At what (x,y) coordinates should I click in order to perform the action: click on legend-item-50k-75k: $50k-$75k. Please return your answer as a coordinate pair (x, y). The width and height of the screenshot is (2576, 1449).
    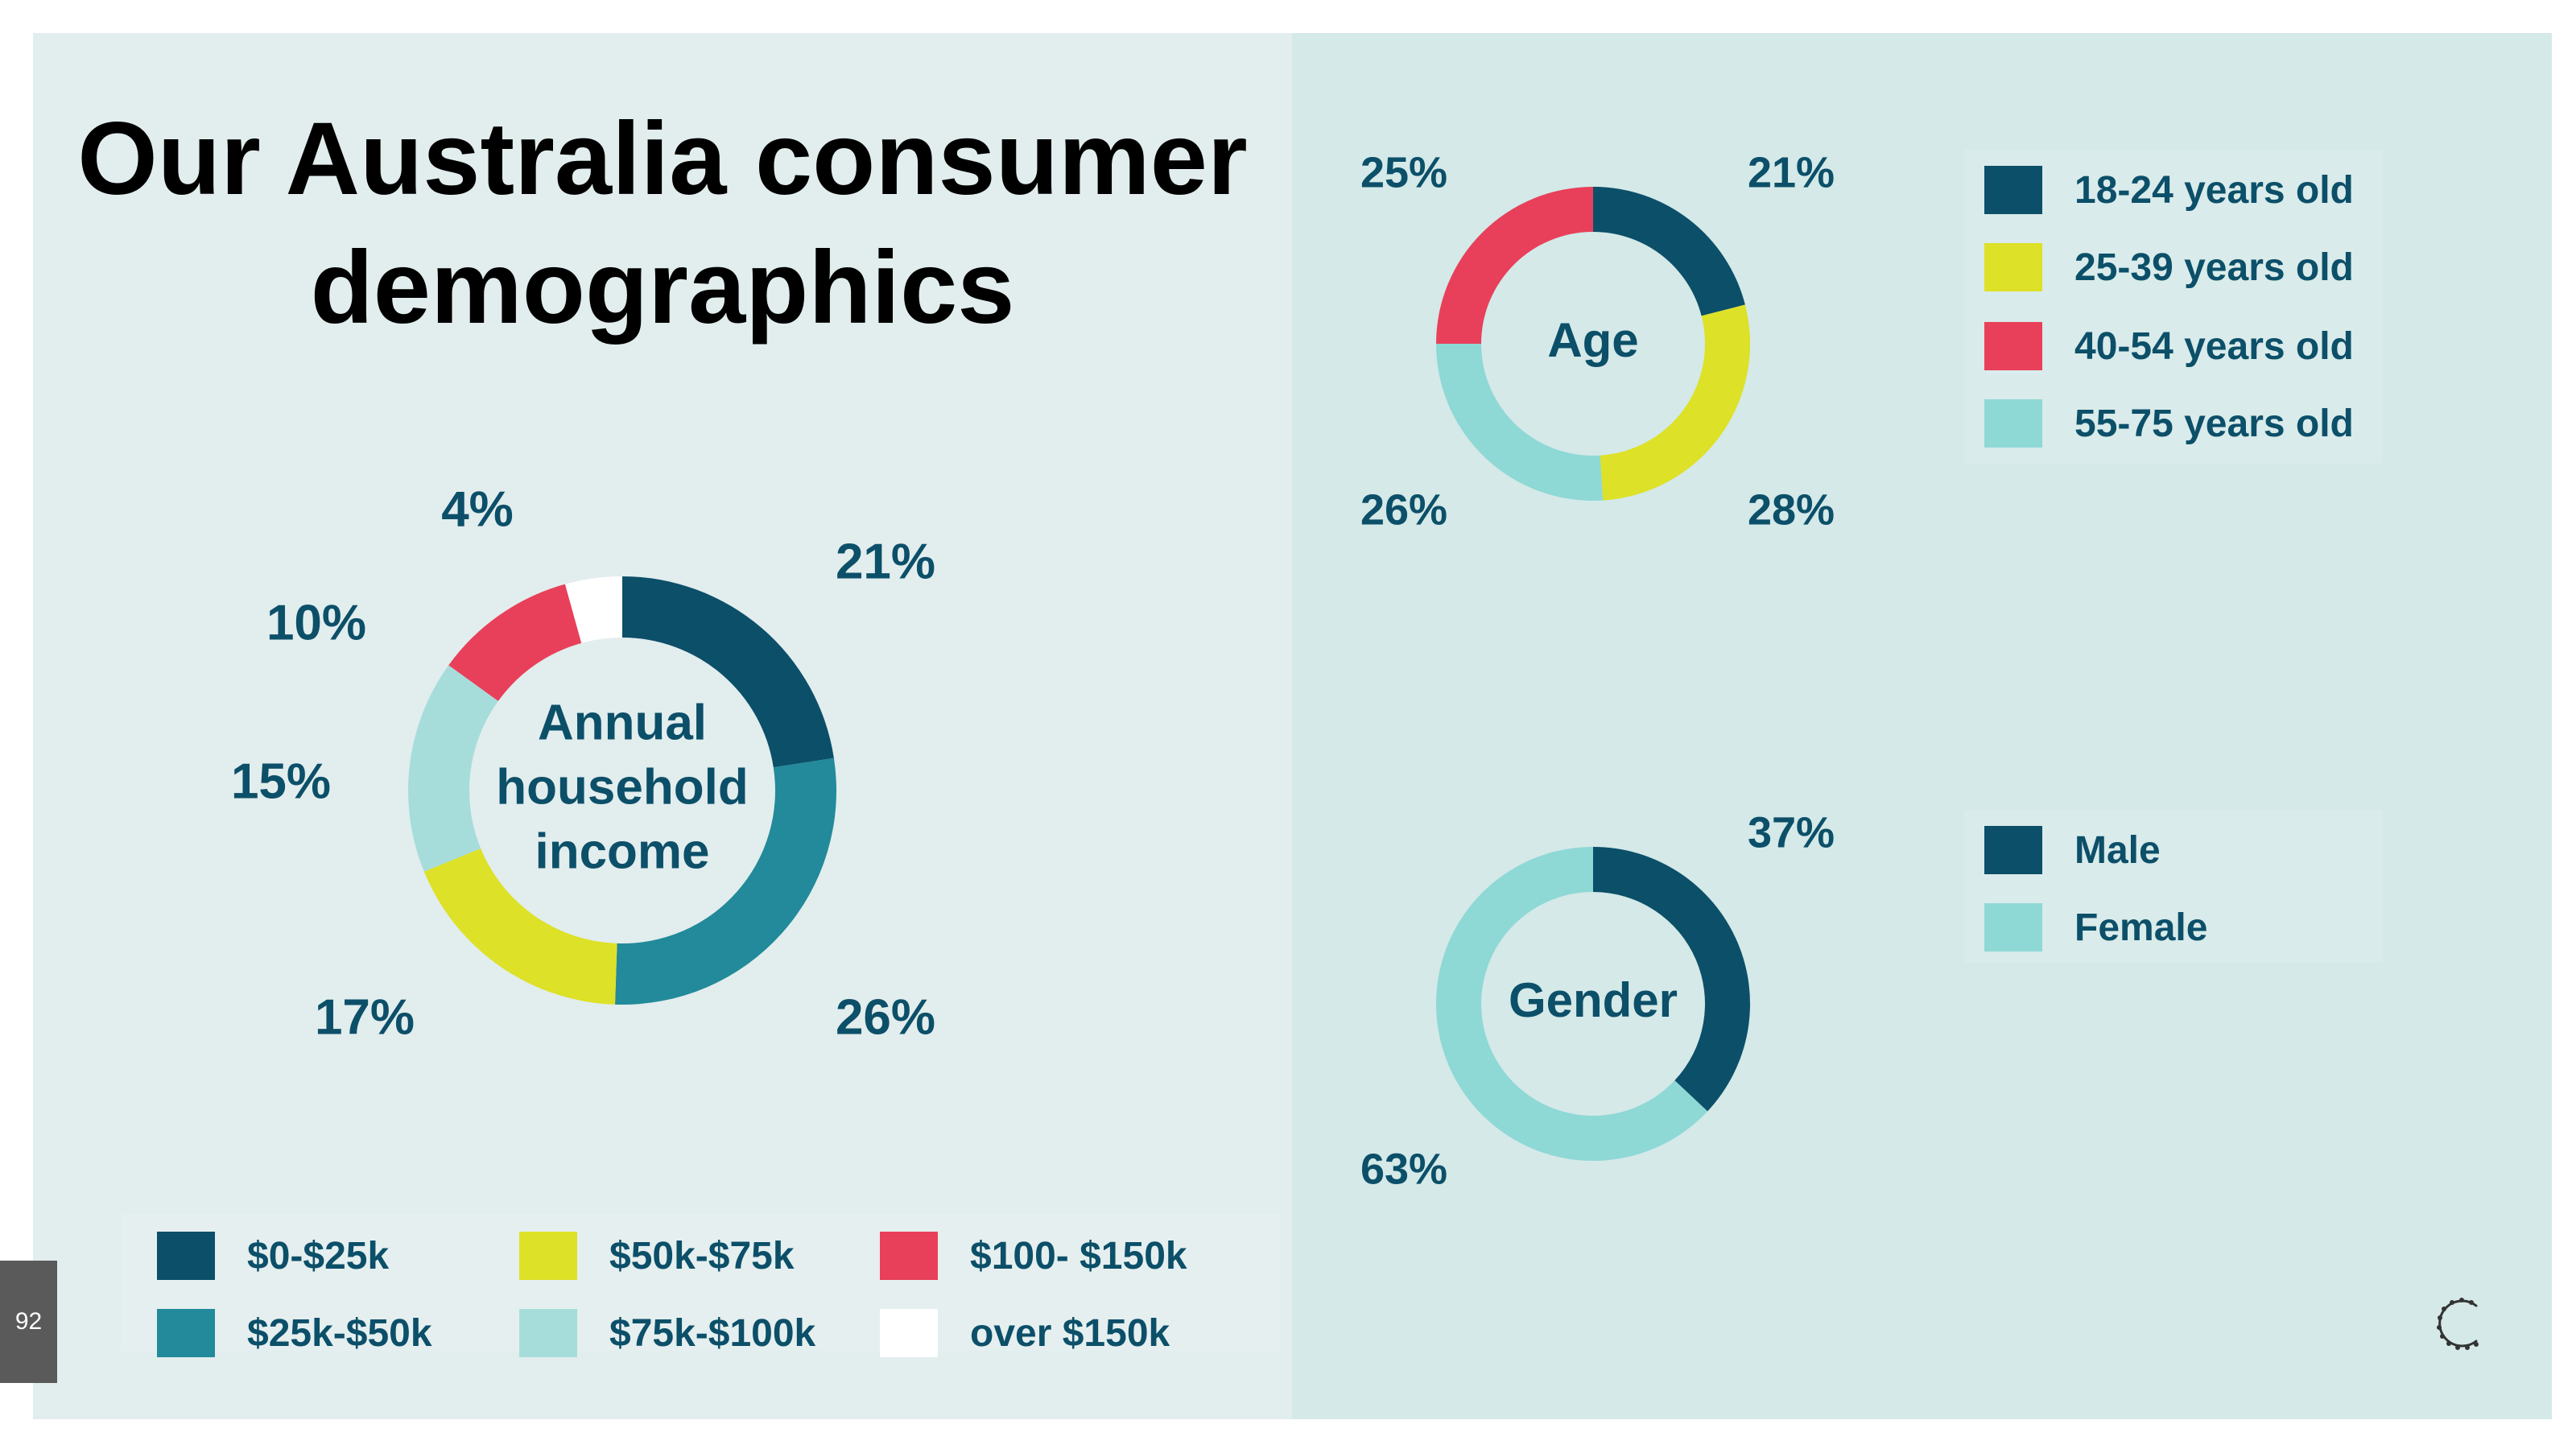
    Looking at the image, I should click on (657, 1256).